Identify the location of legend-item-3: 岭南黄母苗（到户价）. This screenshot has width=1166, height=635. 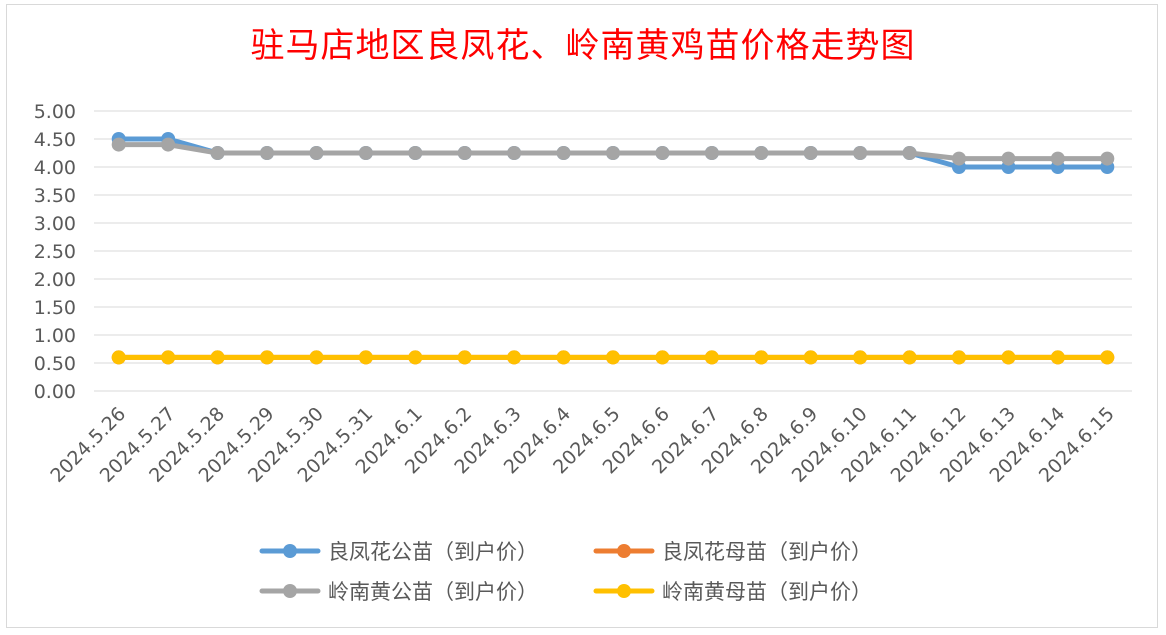
(732, 592).